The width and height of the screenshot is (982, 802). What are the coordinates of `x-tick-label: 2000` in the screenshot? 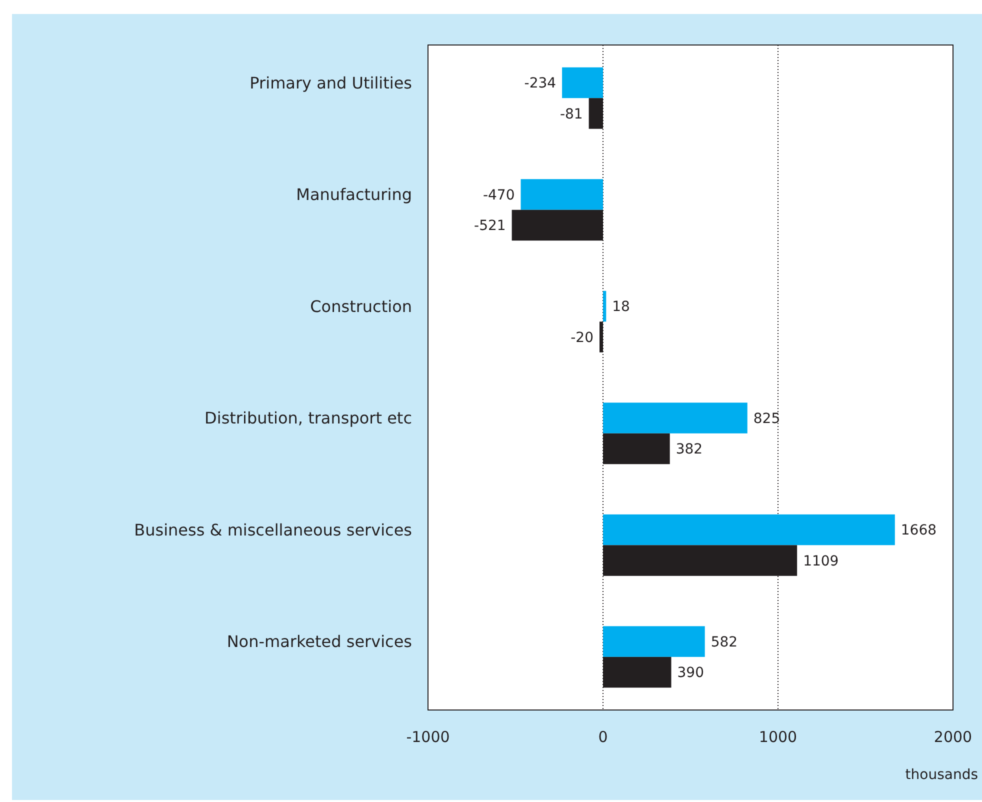 It's located at (953, 737).